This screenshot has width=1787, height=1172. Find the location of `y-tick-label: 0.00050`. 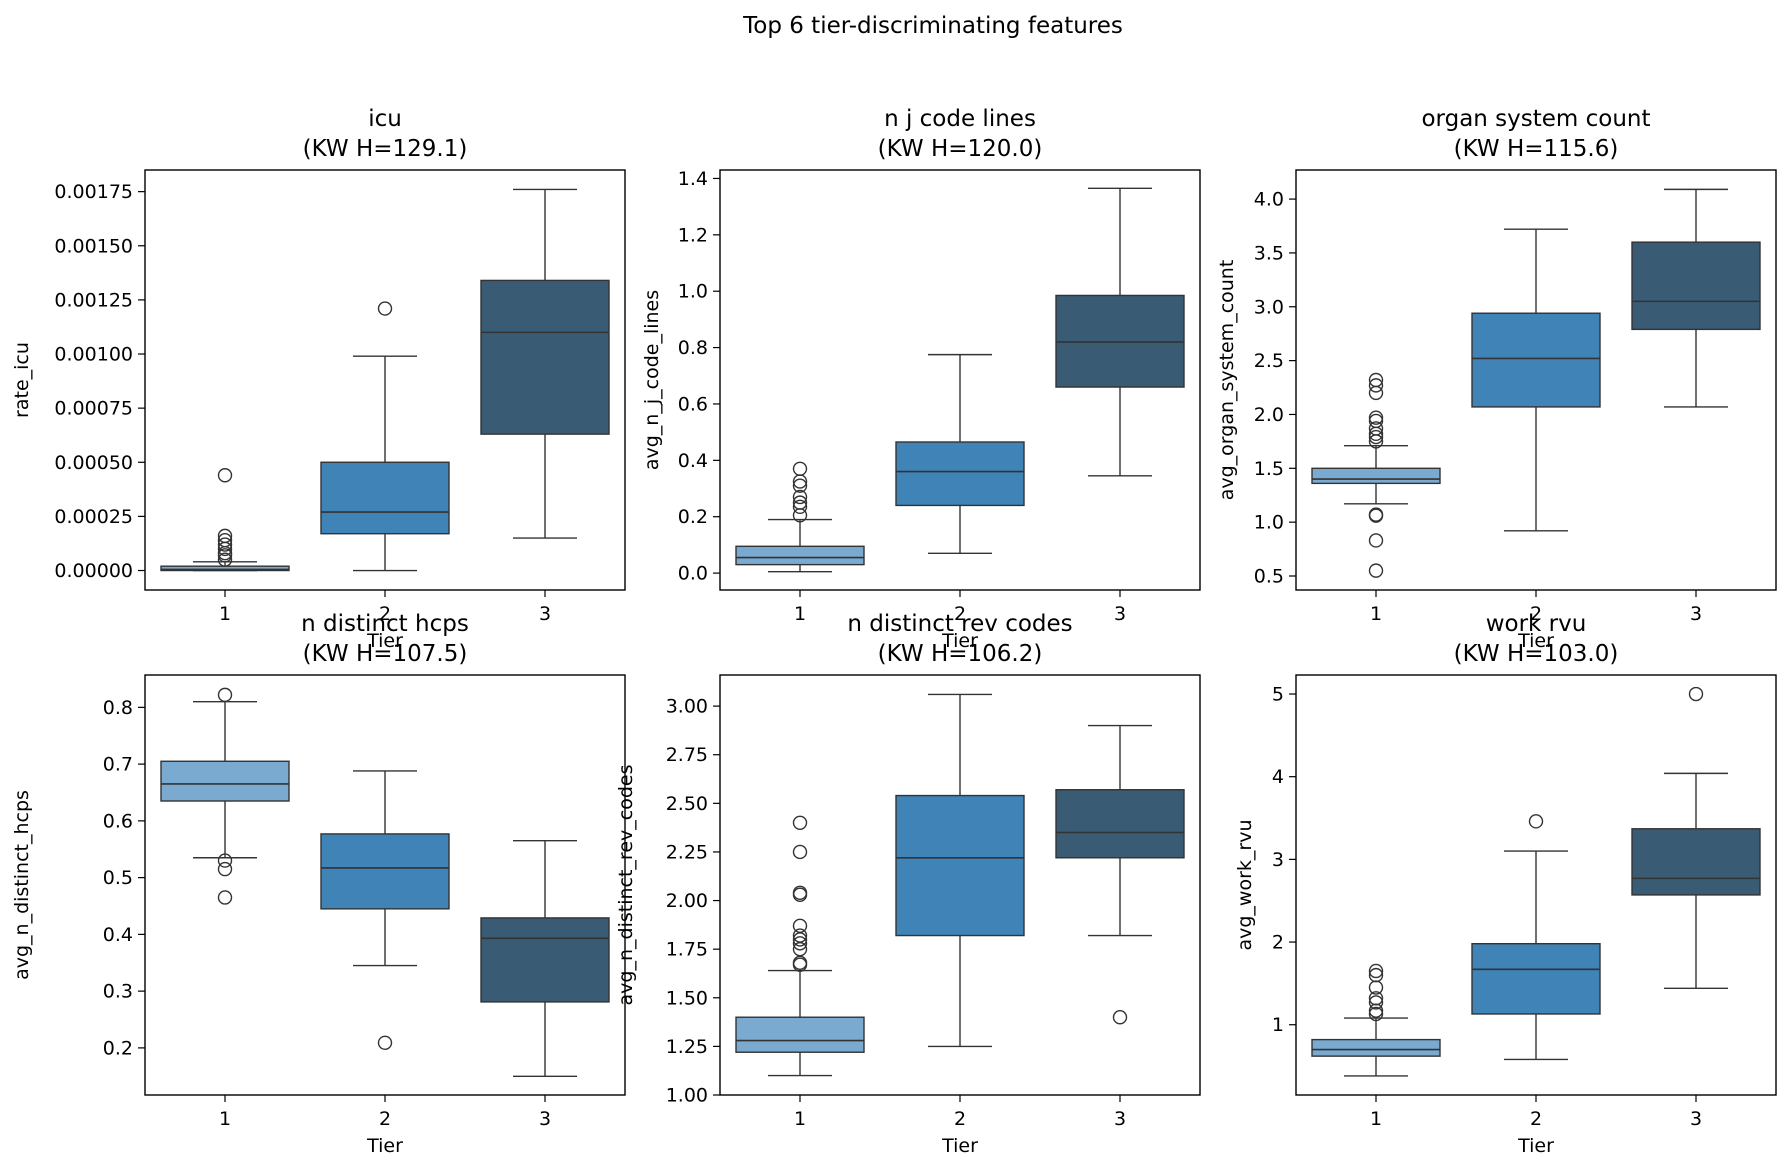

y-tick-label: 0.00050 is located at coordinates (93, 463).